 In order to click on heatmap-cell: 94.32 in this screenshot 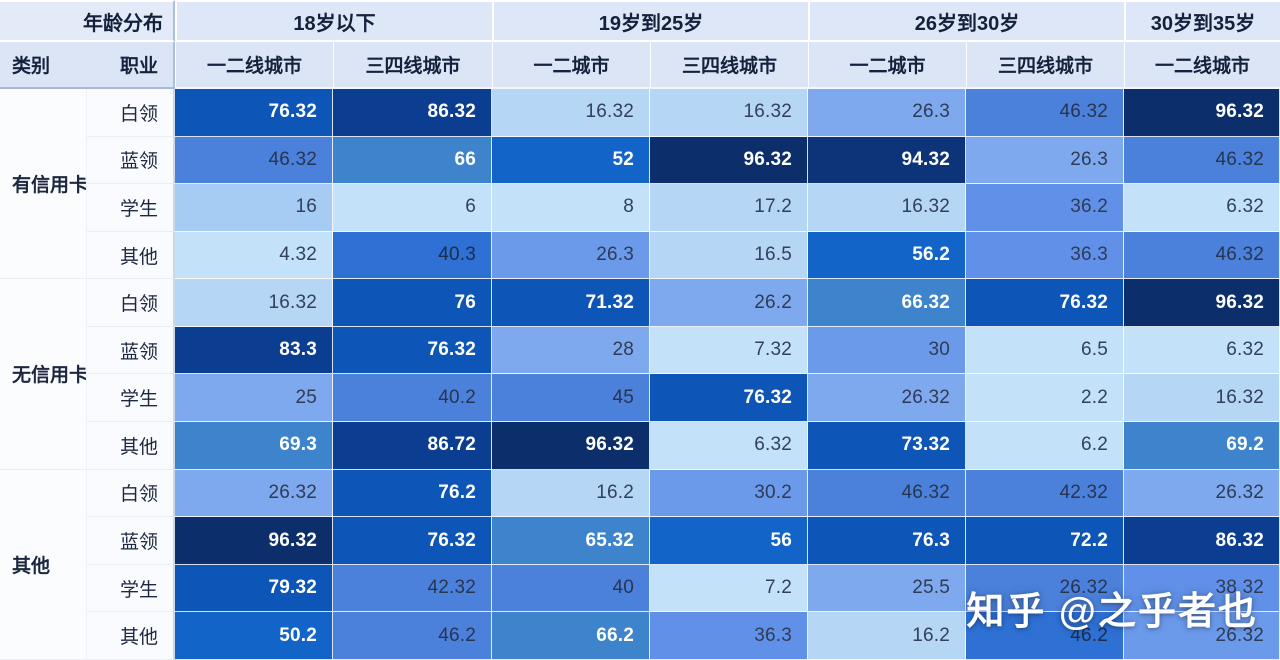, I will do `click(887, 160)`.